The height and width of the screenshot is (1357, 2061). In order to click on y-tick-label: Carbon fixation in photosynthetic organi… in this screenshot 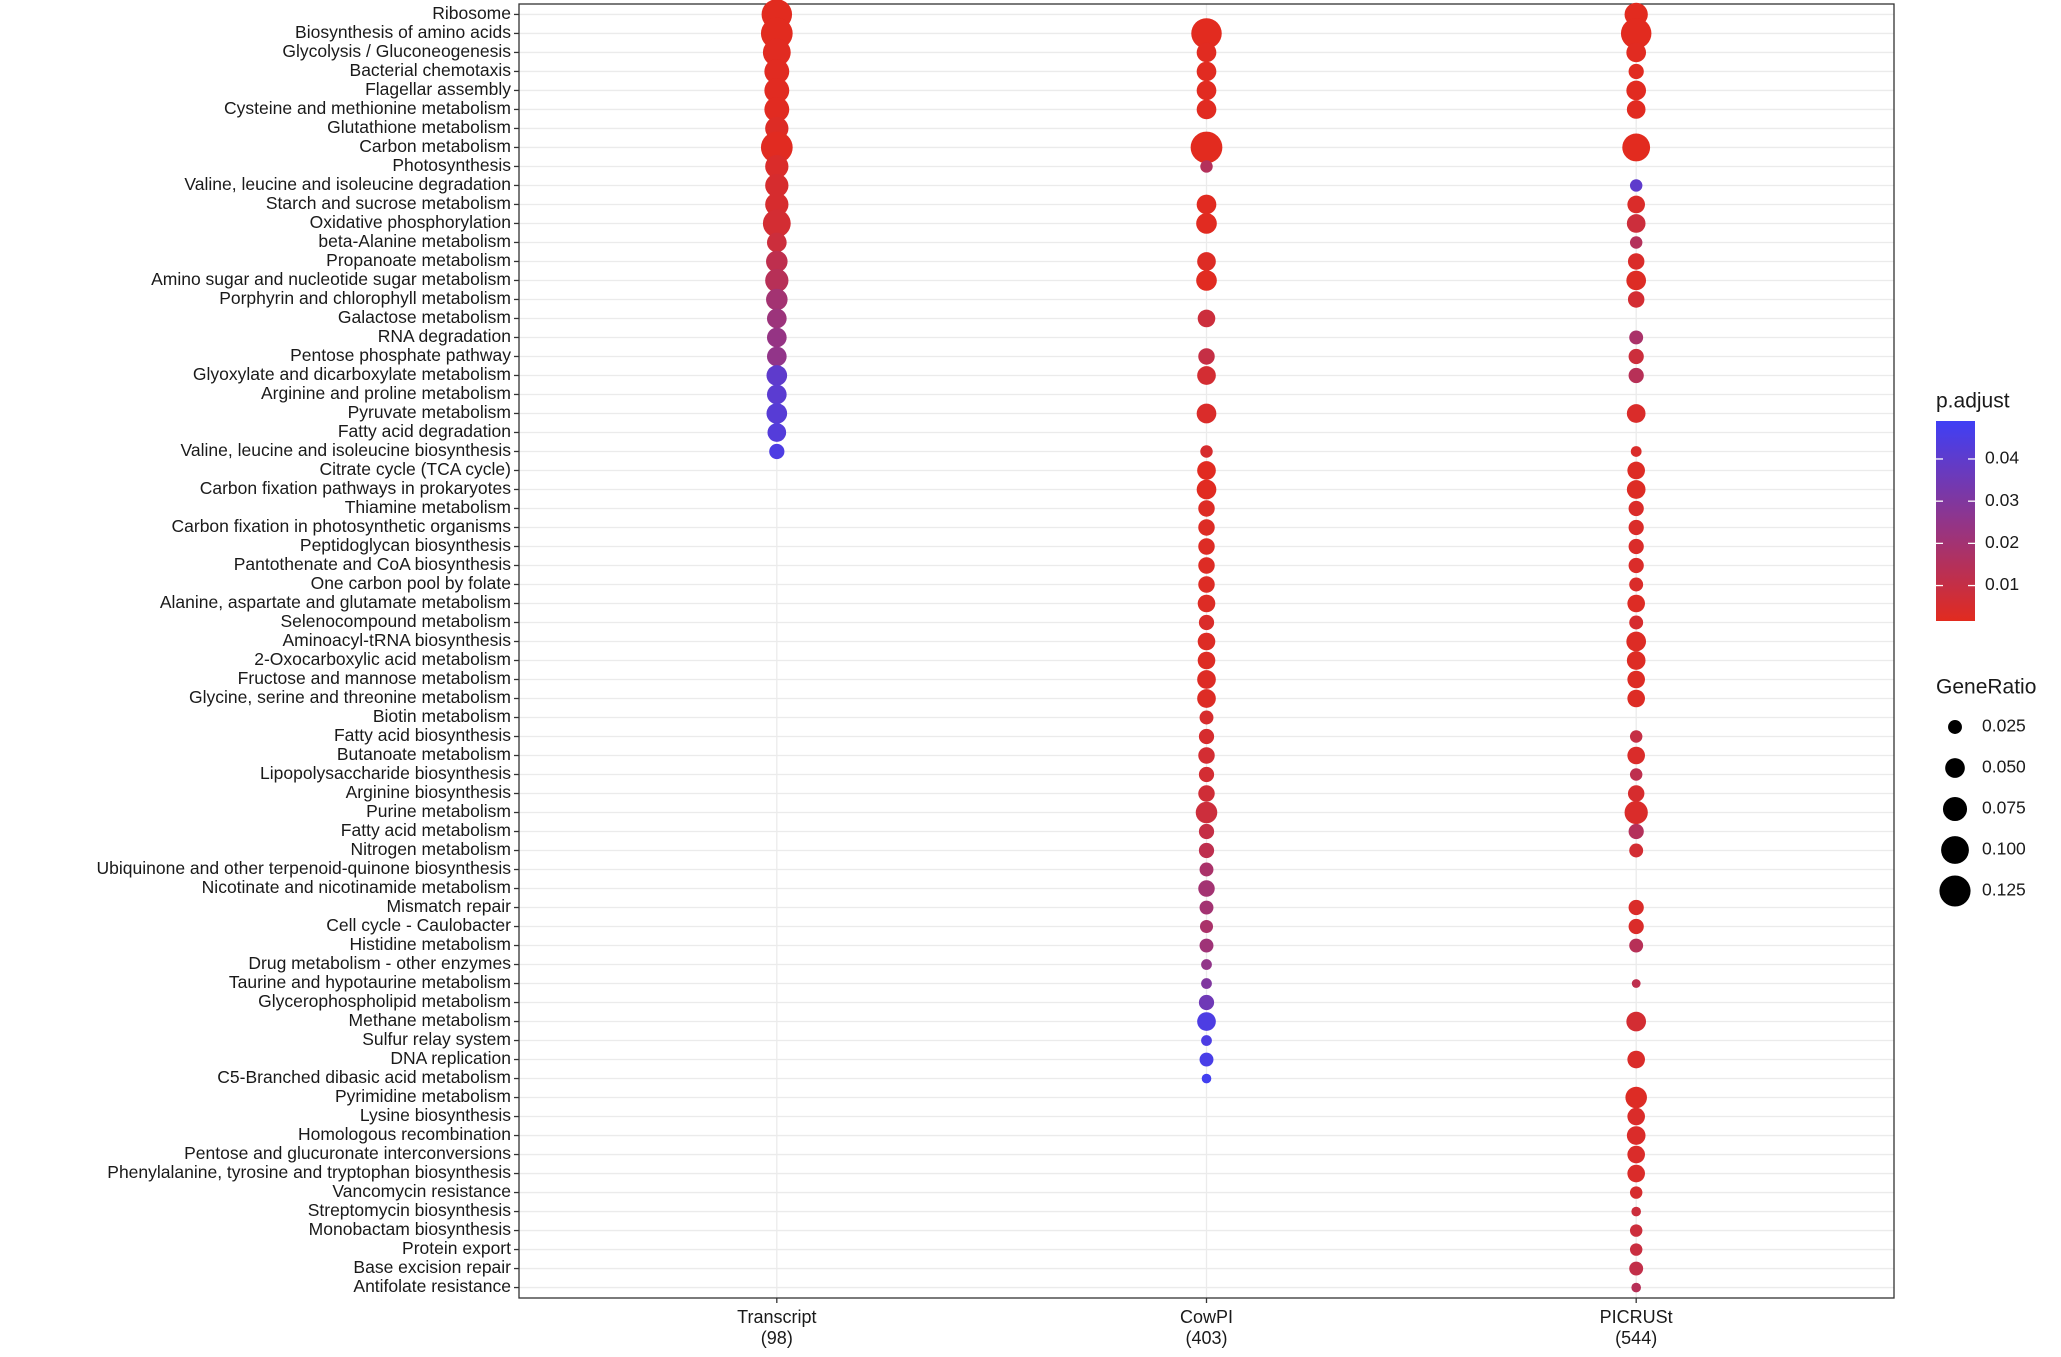, I will do `click(342, 526)`.